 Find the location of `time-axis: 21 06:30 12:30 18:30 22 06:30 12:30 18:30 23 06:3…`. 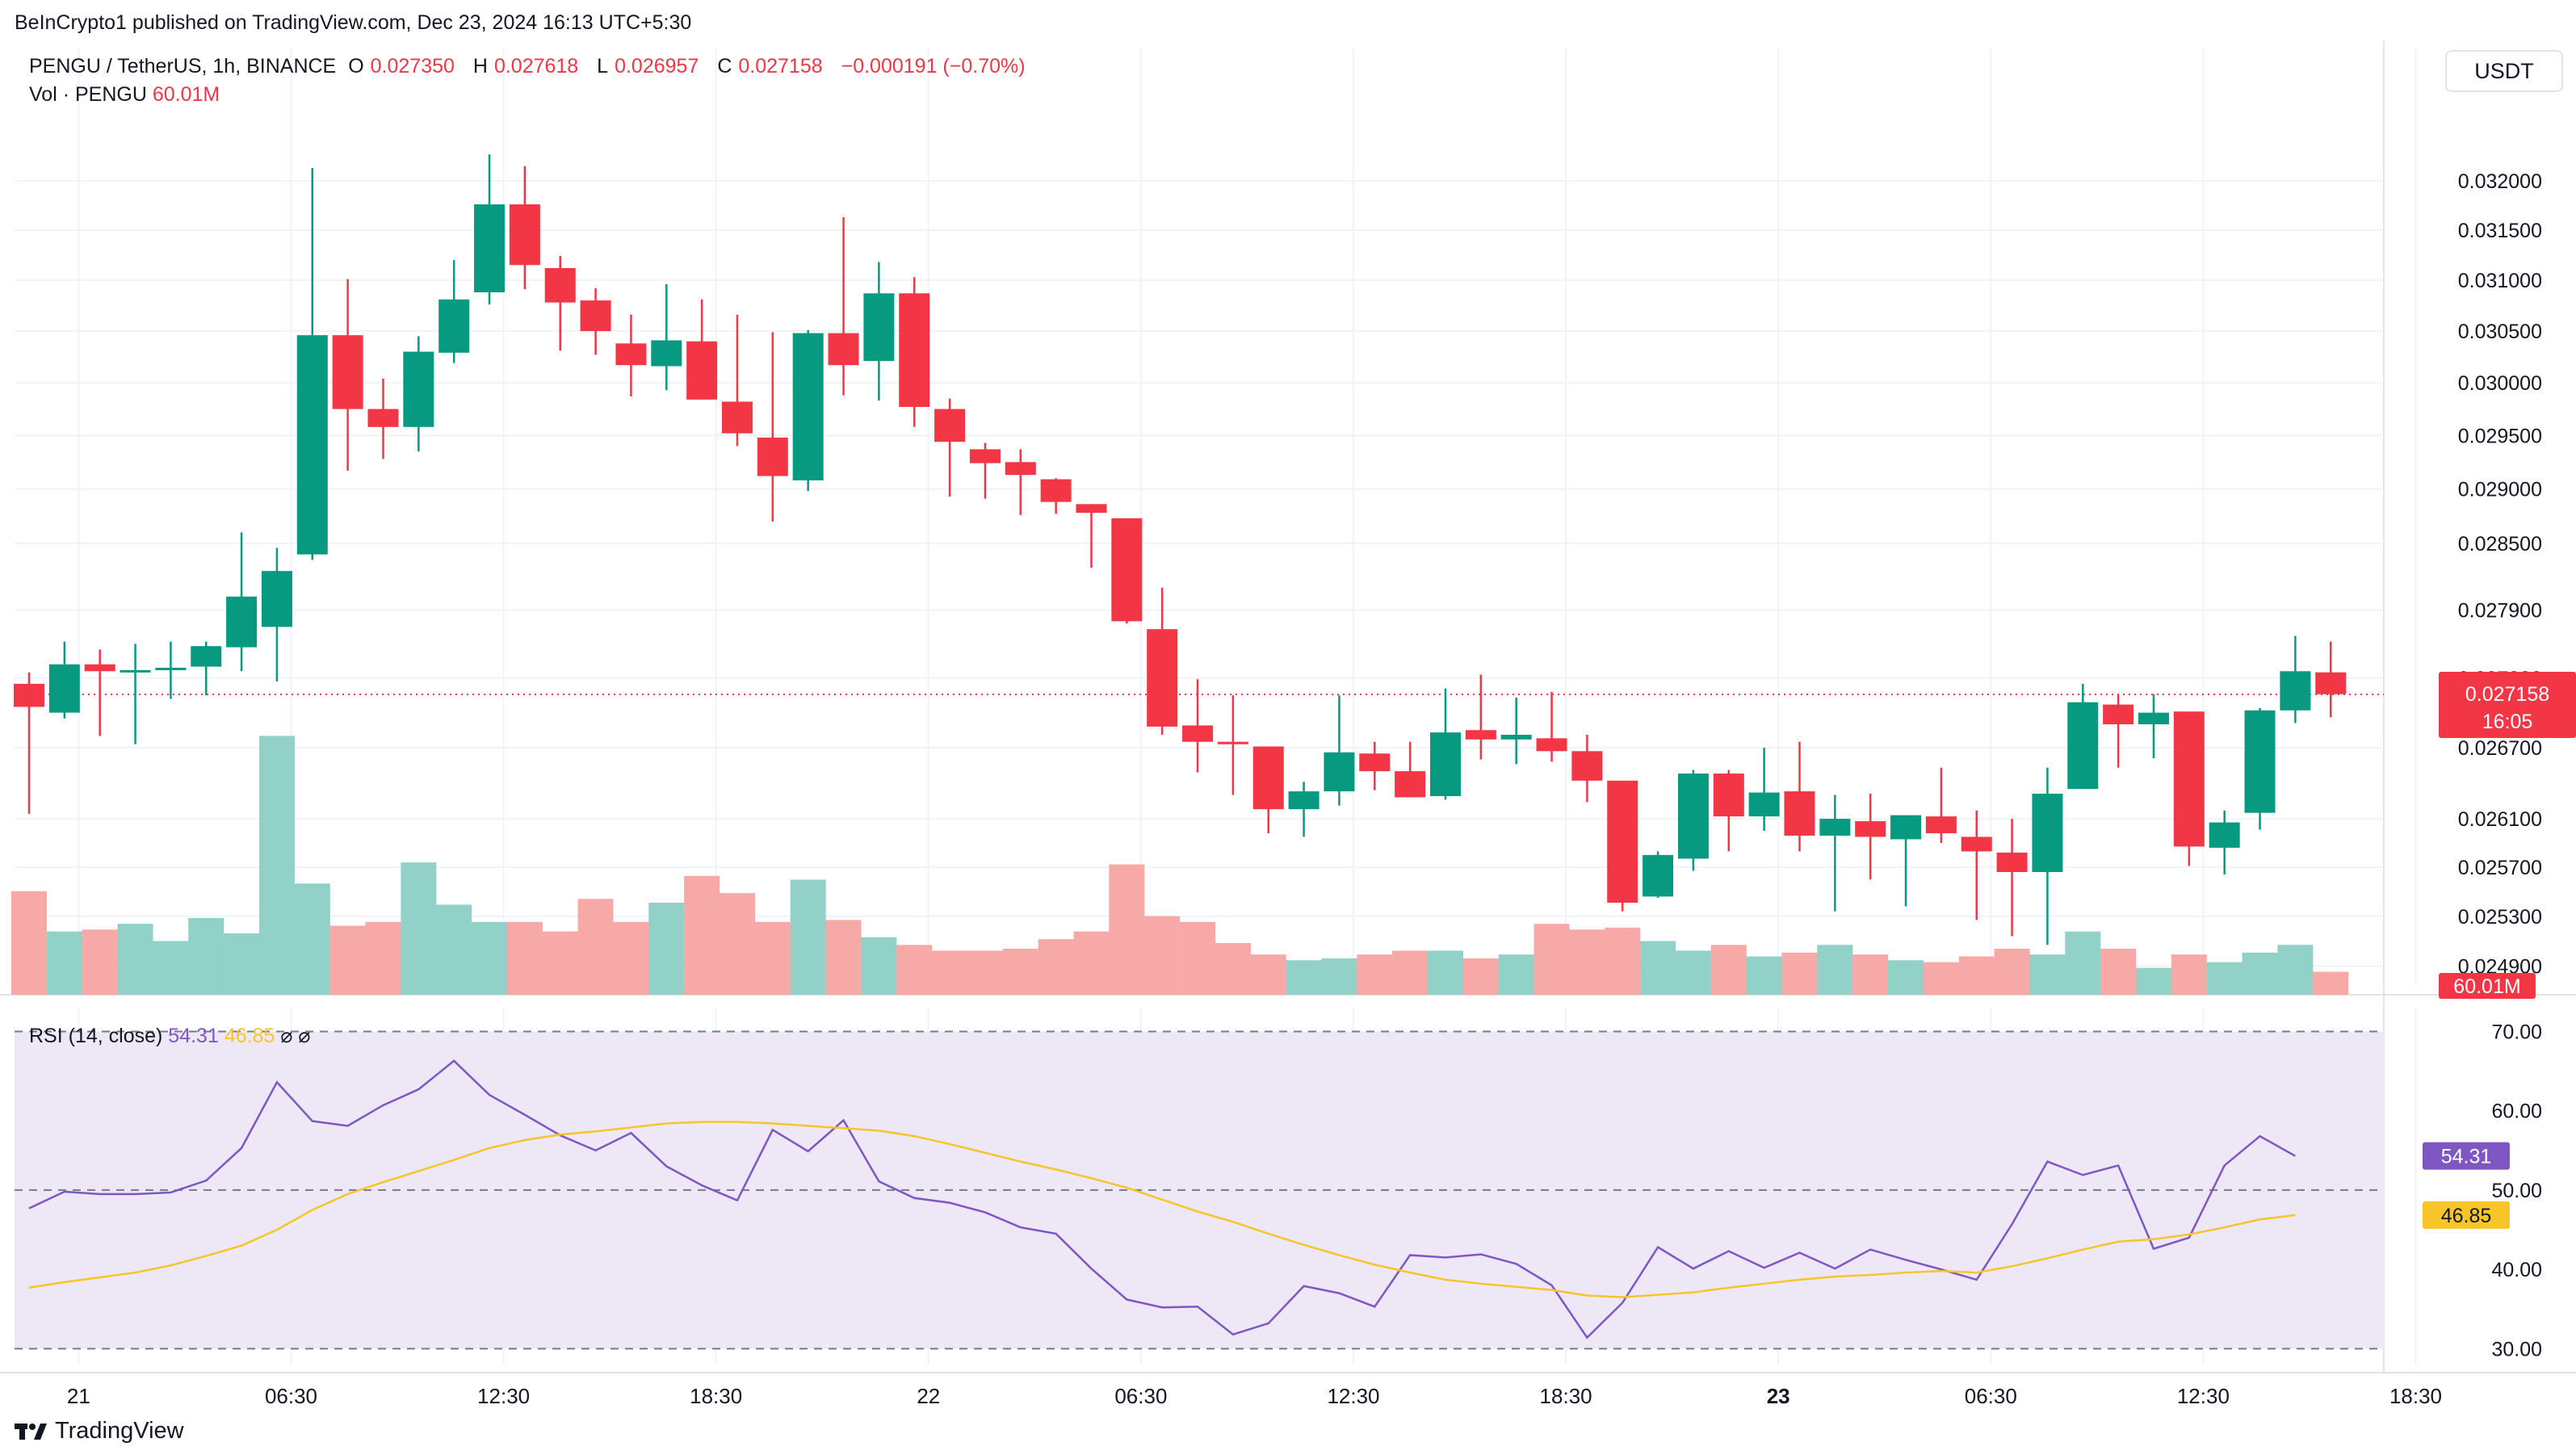

time-axis: 21 06:30 12:30 18:30 22 06:30 12:30 18:30 23 06:3… is located at coordinates (1254, 1396).